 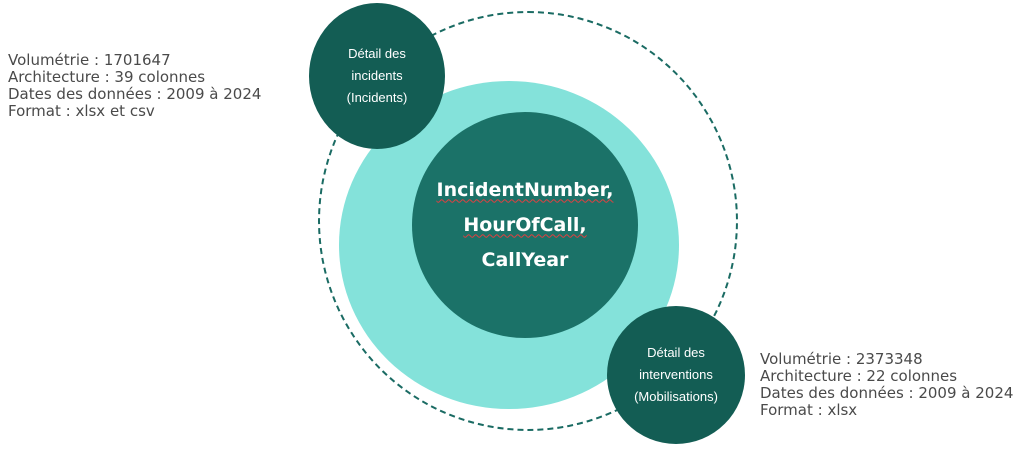 I want to click on incidents-label-line-3: (Incidents), so click(x=377, y=97).